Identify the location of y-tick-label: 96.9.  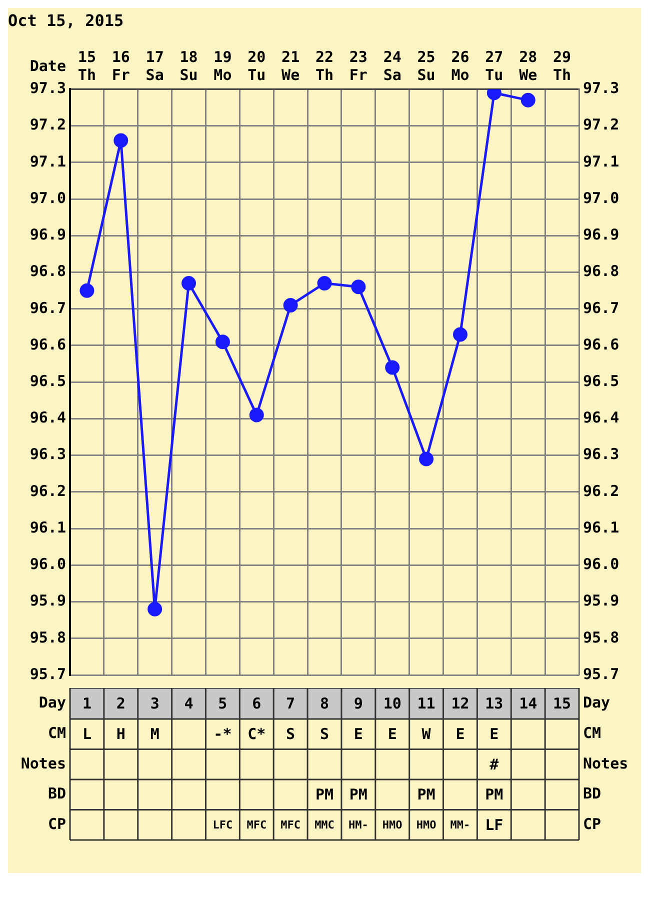
(48, 235).